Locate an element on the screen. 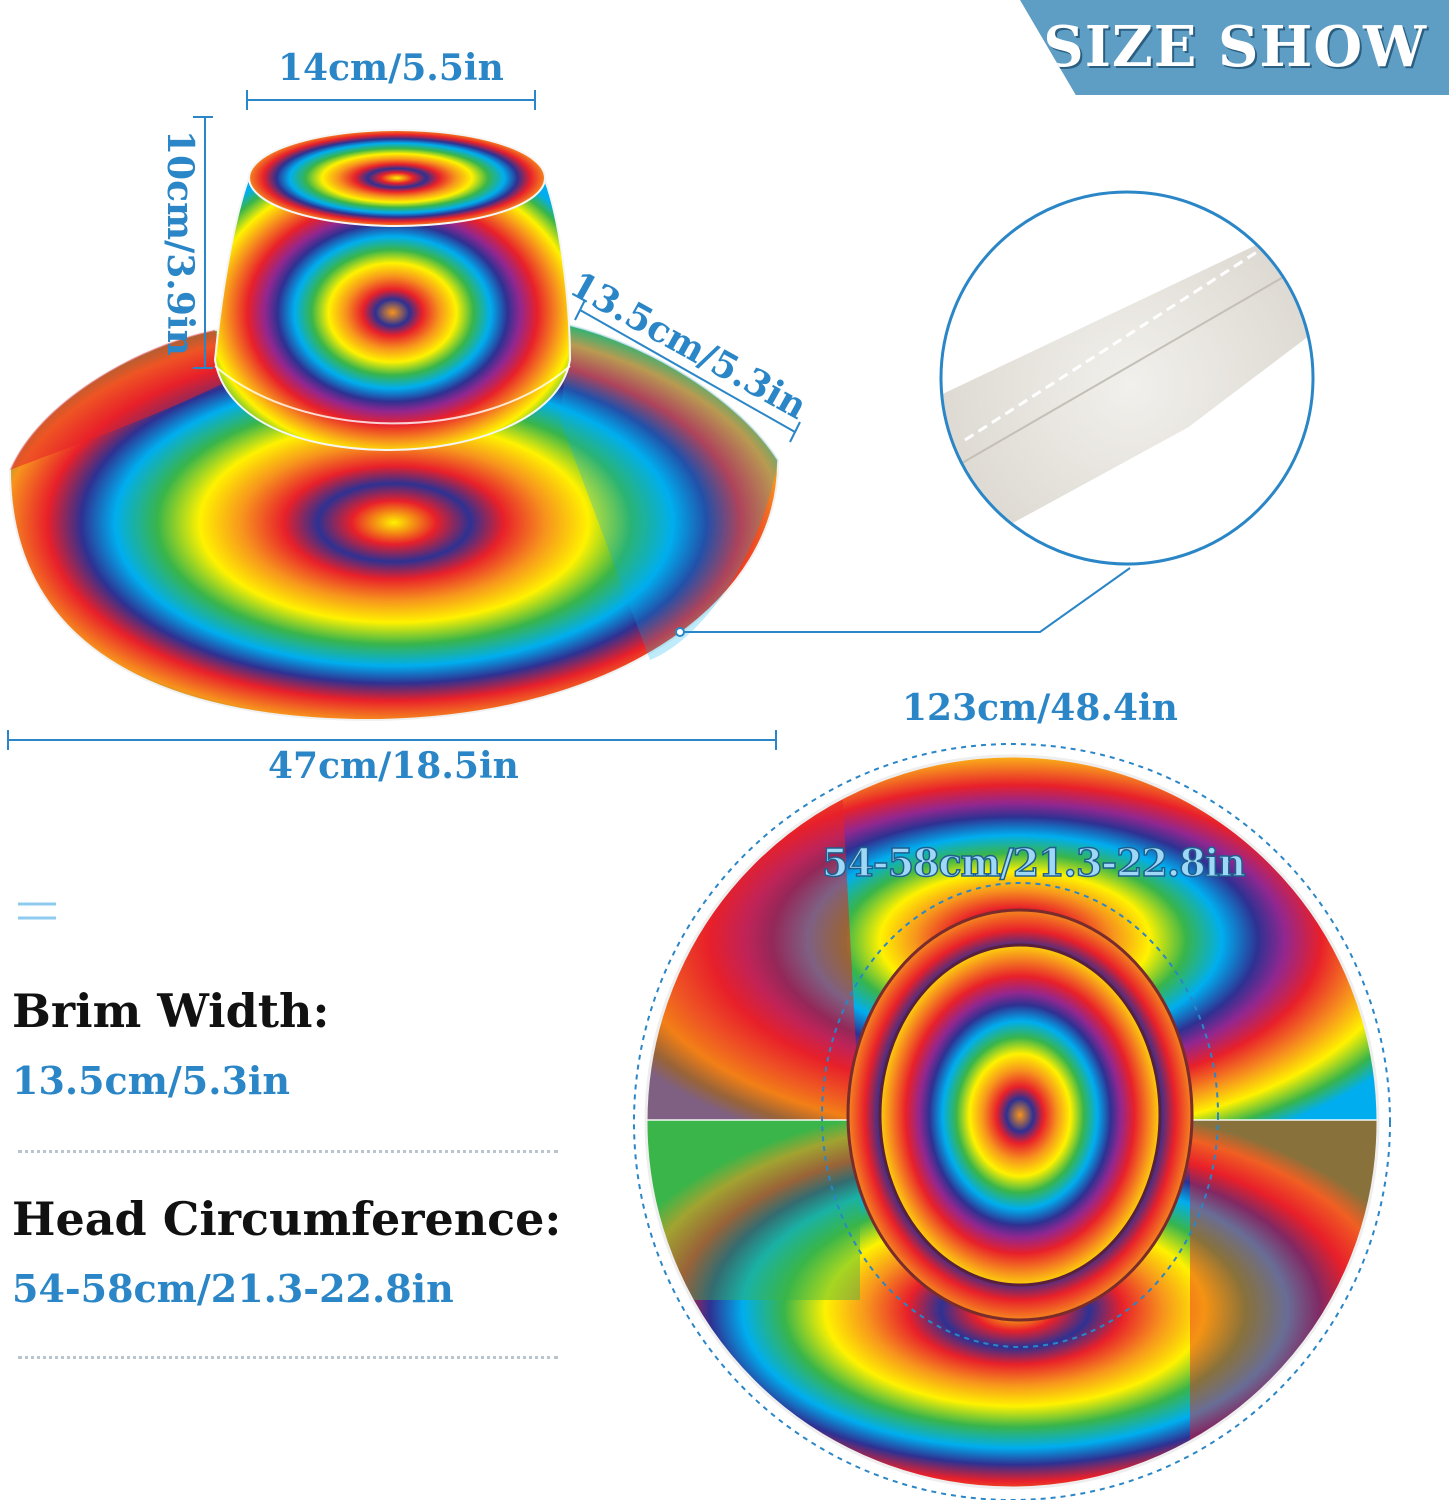 This screenshot has width=1449, height=1500. outer-circumference-label: 123cm/48.4in is located at coordinates (1040, 708).